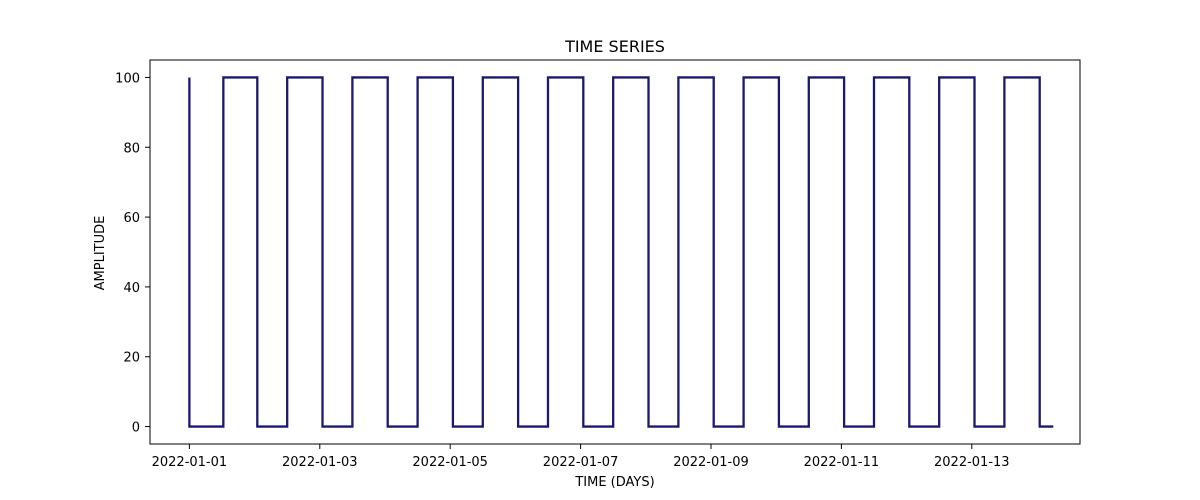 The width and height of the screenshot is (1200, 500). Describe the element at coordinates (131, 288) in the screenshot. I see `y-tick-label: 40` at that location.